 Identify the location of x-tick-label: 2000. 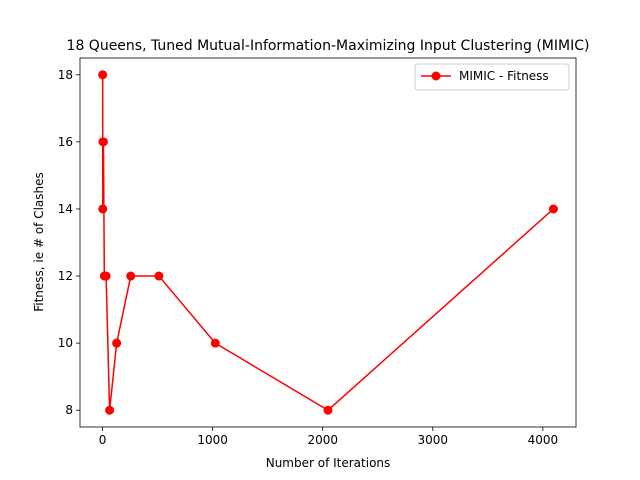
(322, 440).